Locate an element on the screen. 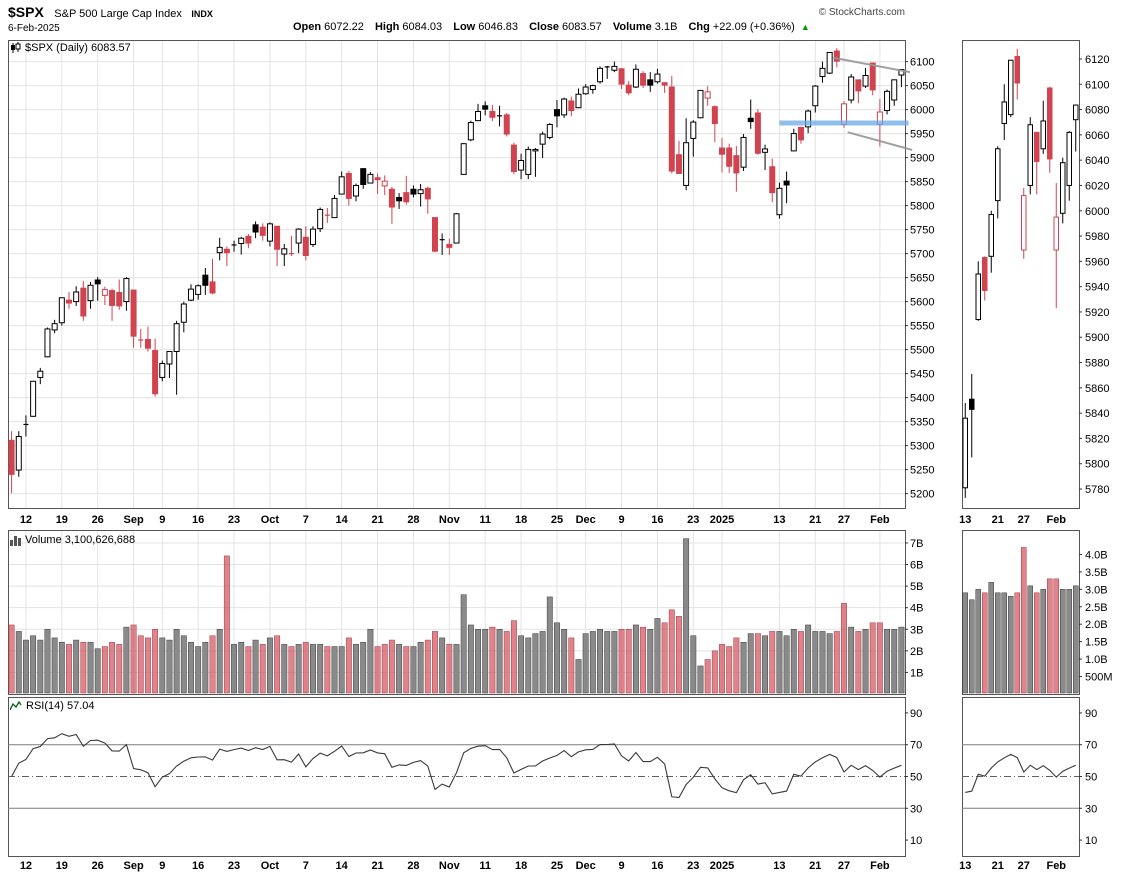  mini-volume-panel is located at coordinates (1020, 620).